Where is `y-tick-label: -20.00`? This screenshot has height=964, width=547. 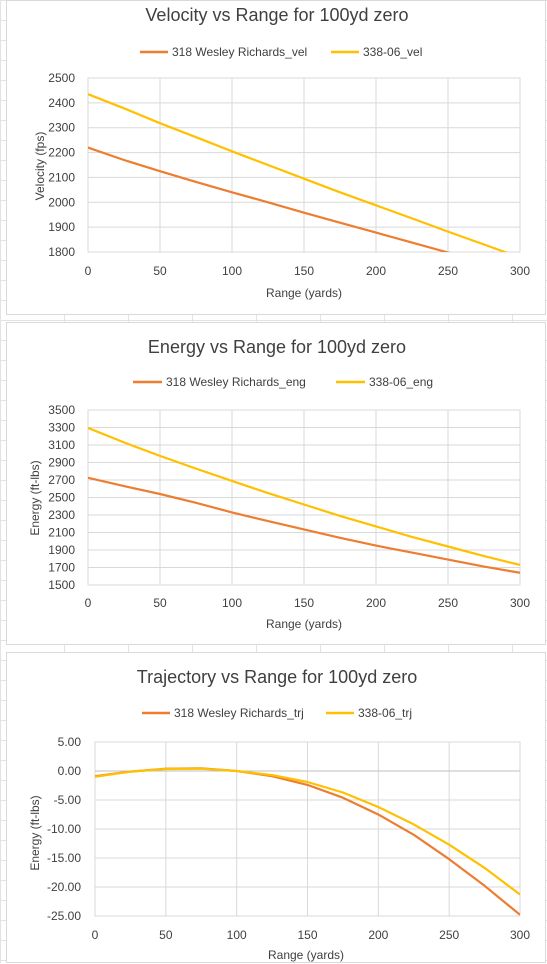 y-tick-label: -20.00 is located at coordinates (64, 887).